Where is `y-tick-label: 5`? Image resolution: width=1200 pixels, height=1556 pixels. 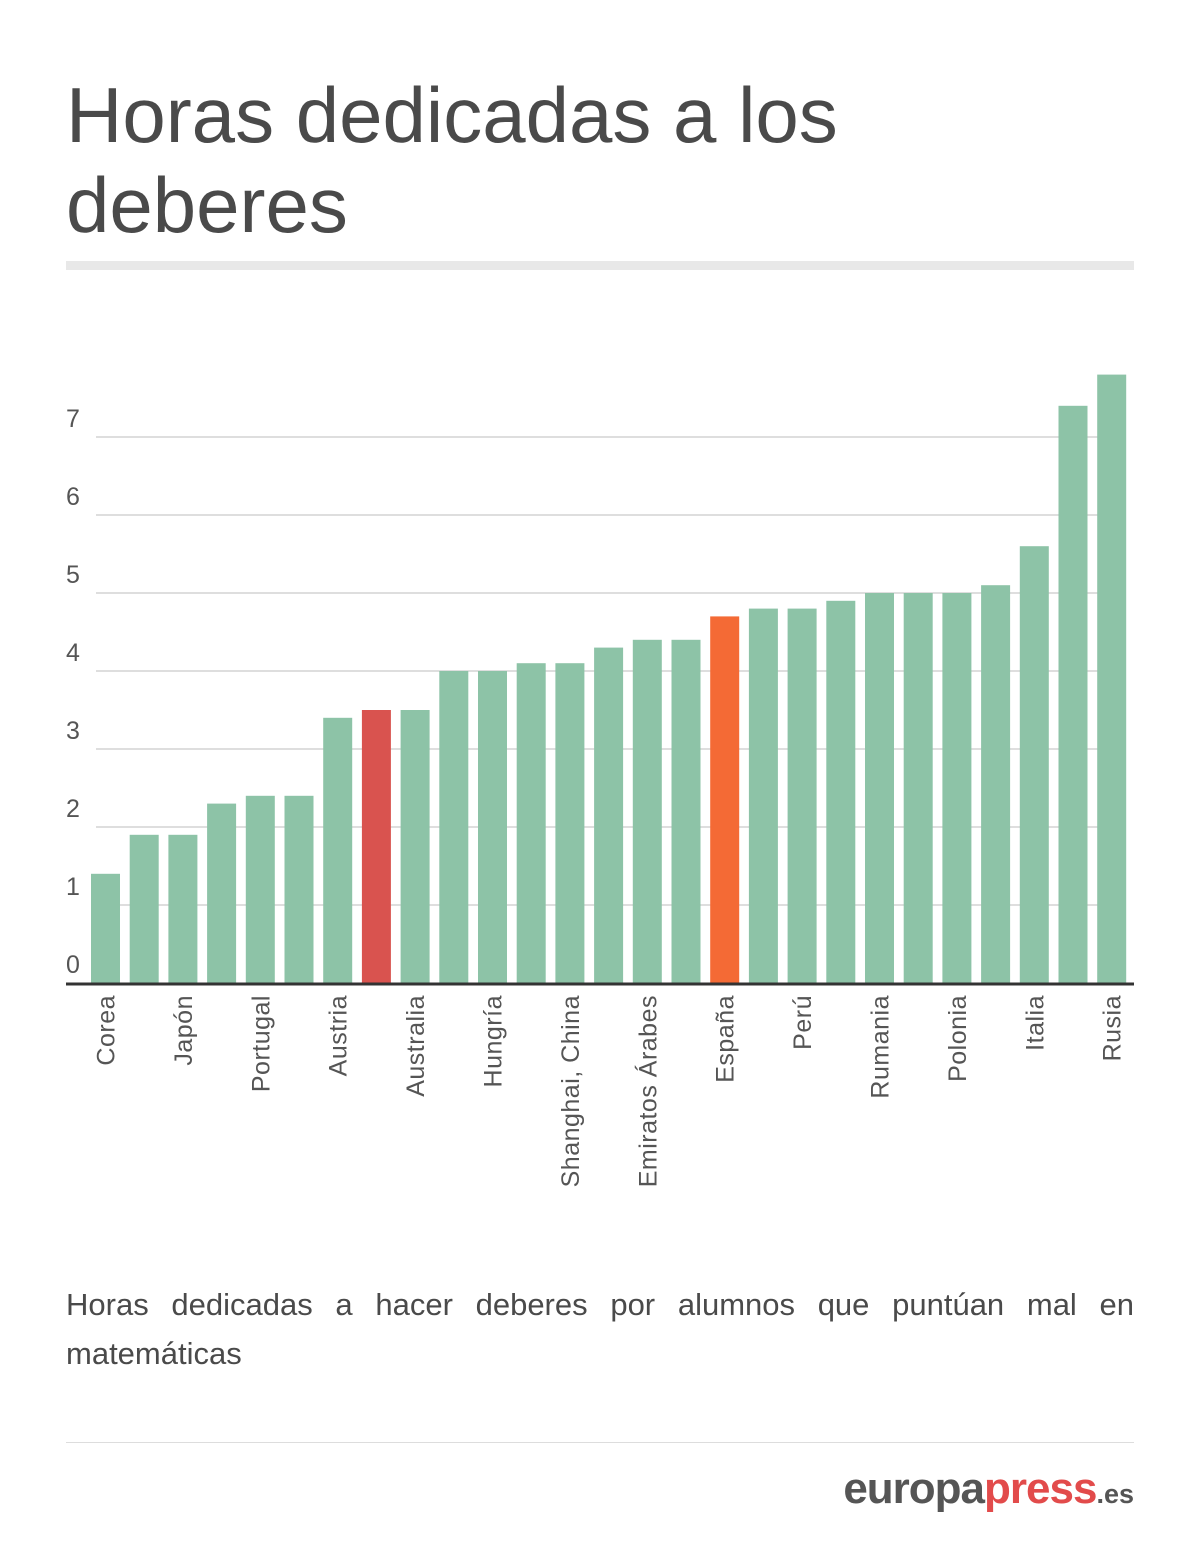
y-tick-label: 5 is located at coordinates (73, 575).